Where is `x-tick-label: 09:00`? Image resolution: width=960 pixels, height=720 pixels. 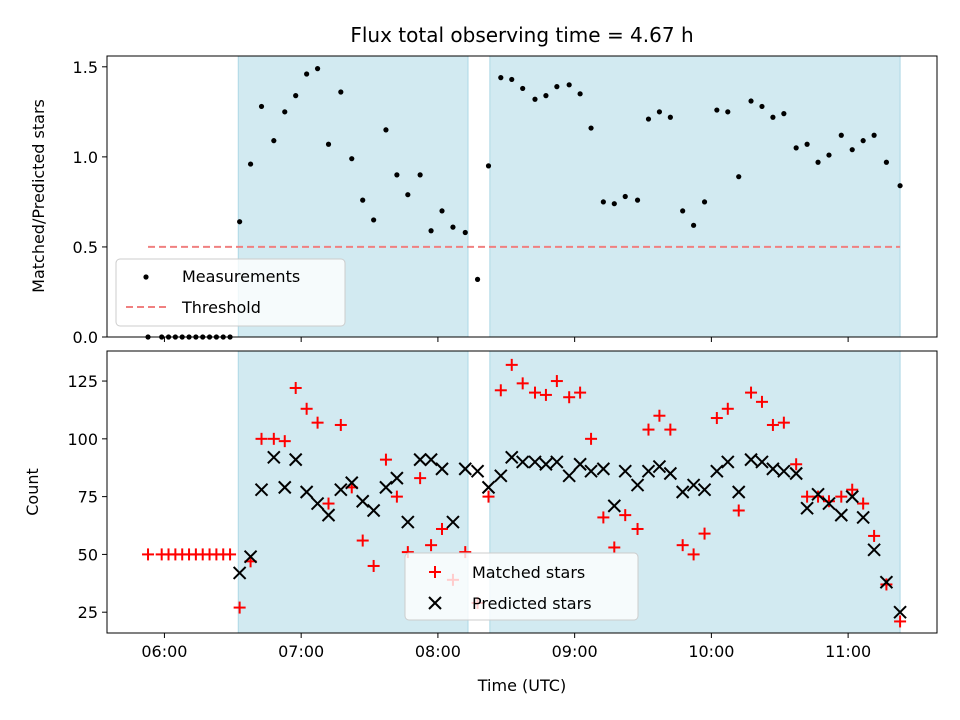 x-tick-label: 09:00 is located at coordinates (575, 651).